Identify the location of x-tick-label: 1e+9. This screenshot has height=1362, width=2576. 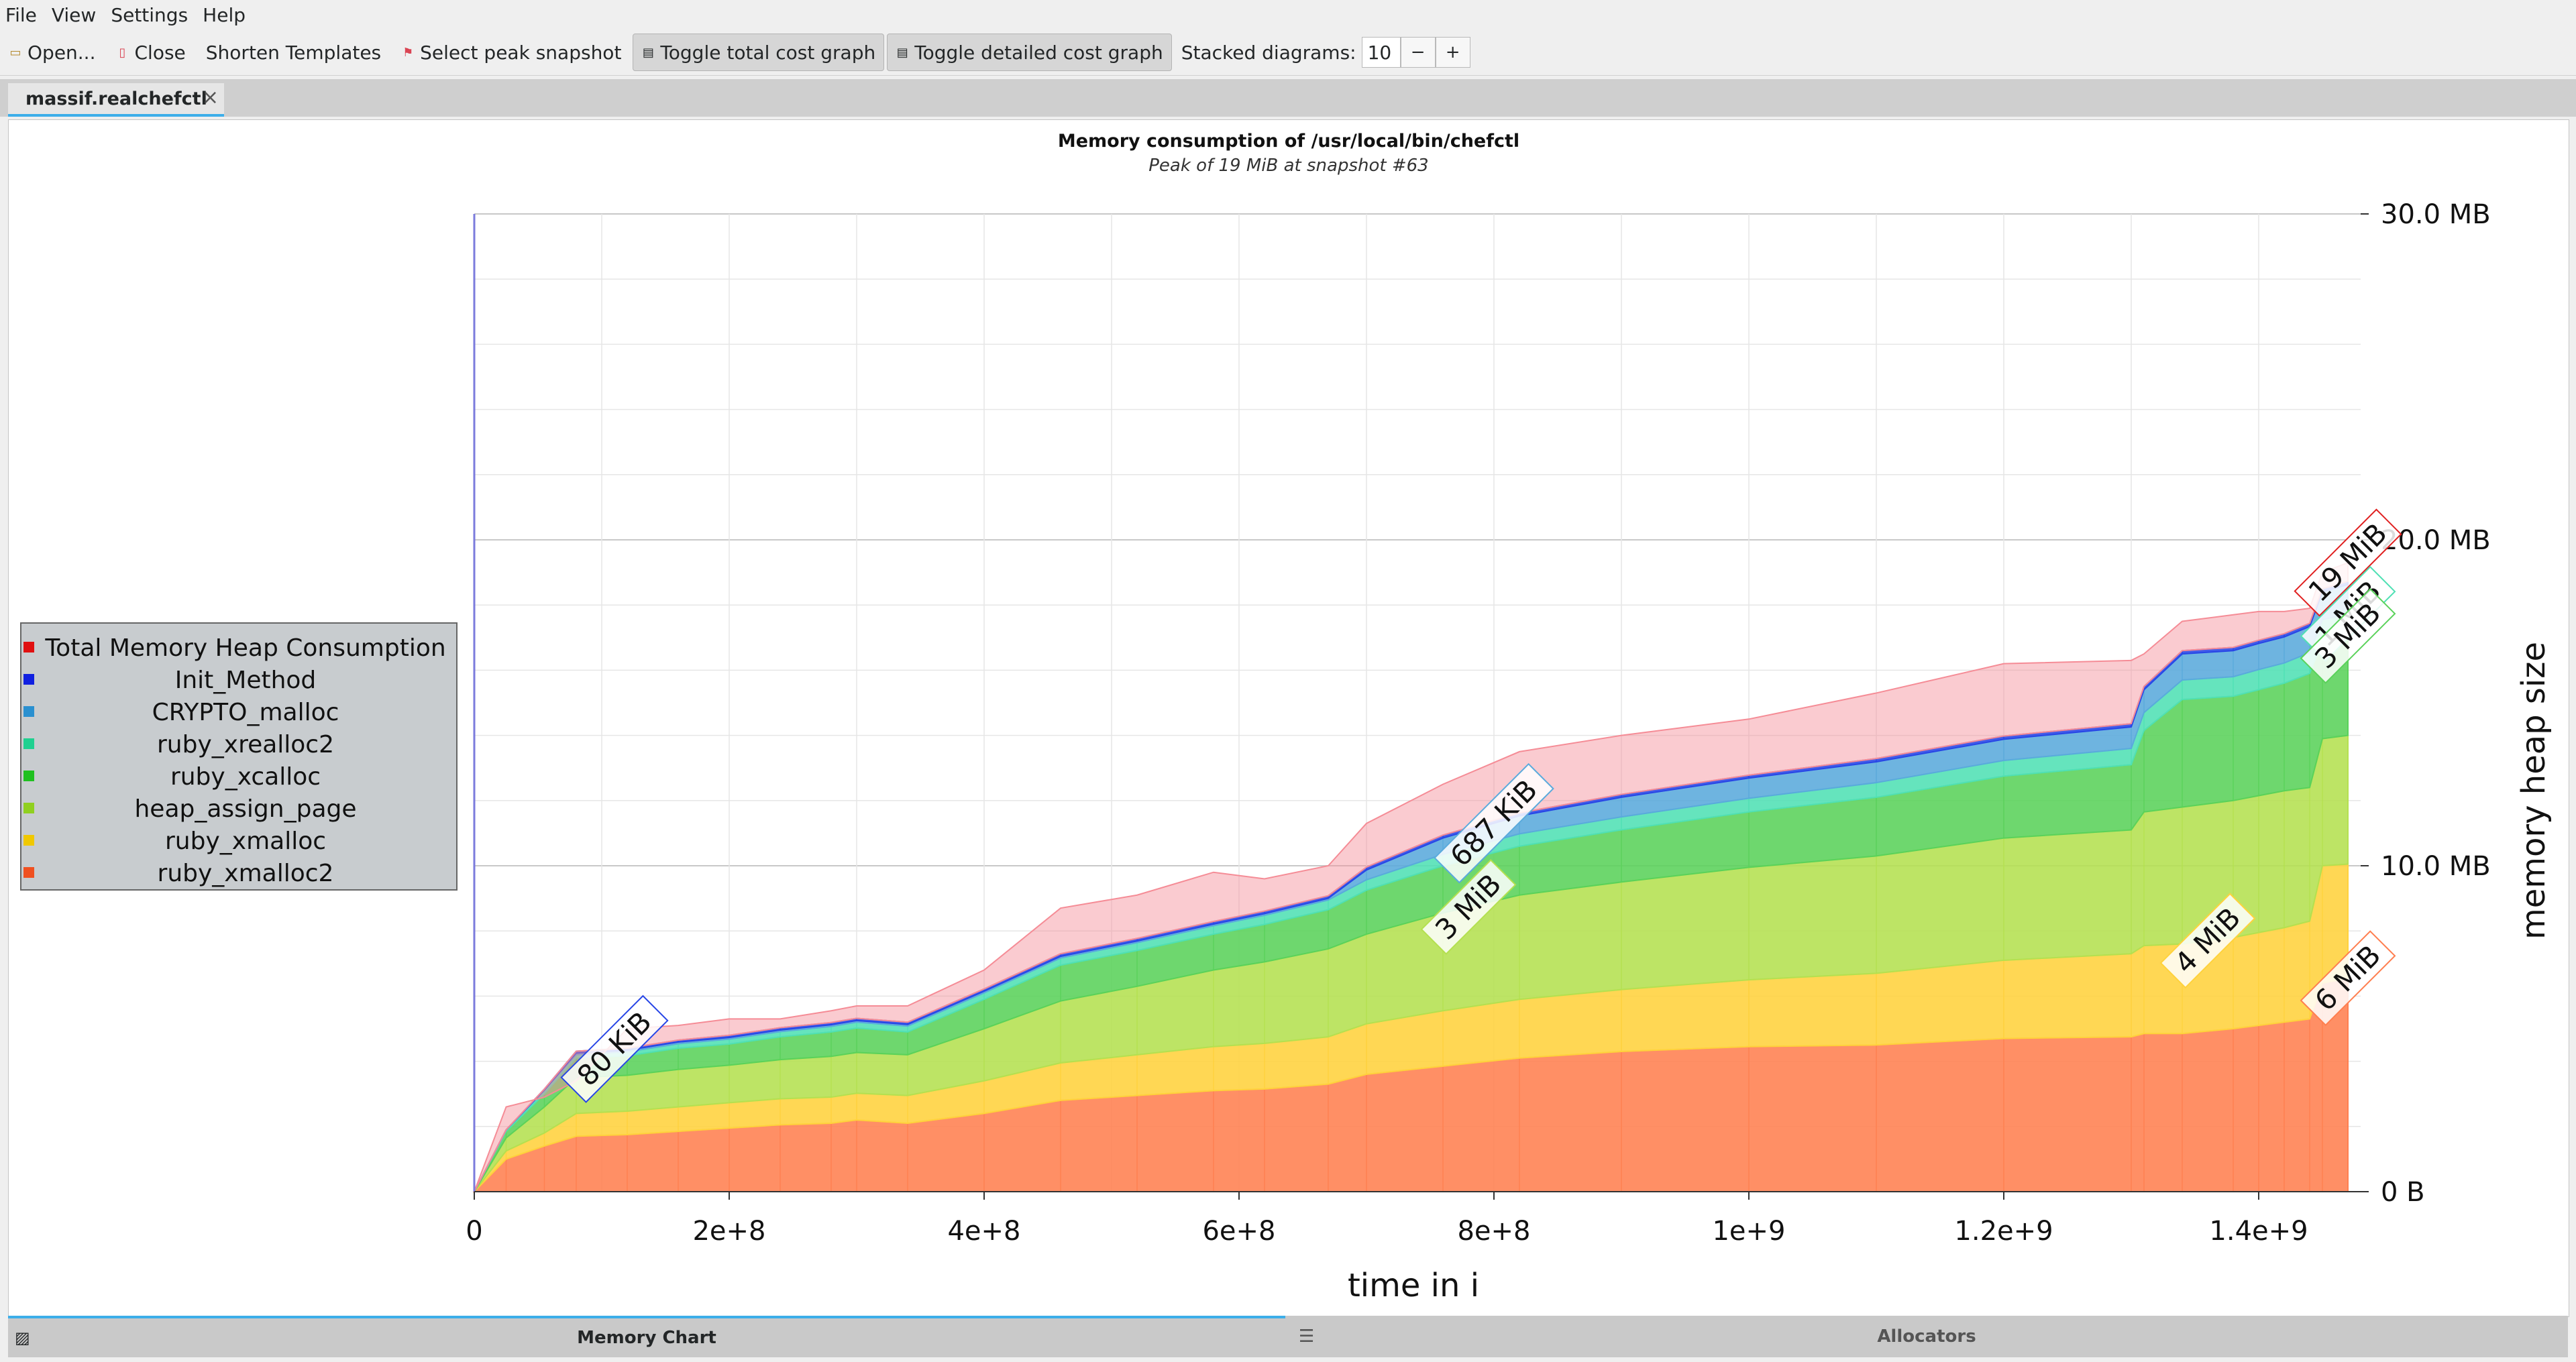
(1748, 1231).